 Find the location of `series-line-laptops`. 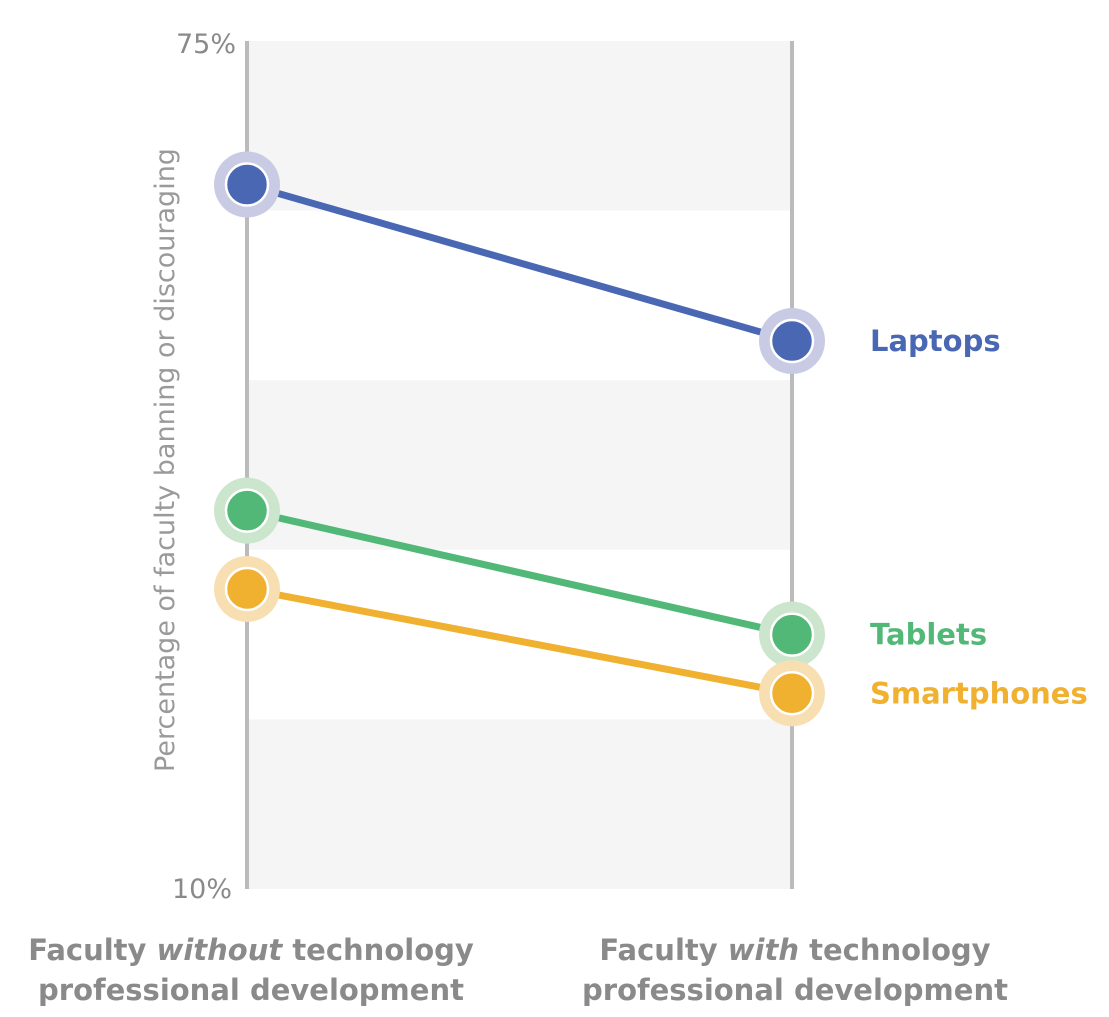

series-line-laptops is located at coordinates (519, 263).